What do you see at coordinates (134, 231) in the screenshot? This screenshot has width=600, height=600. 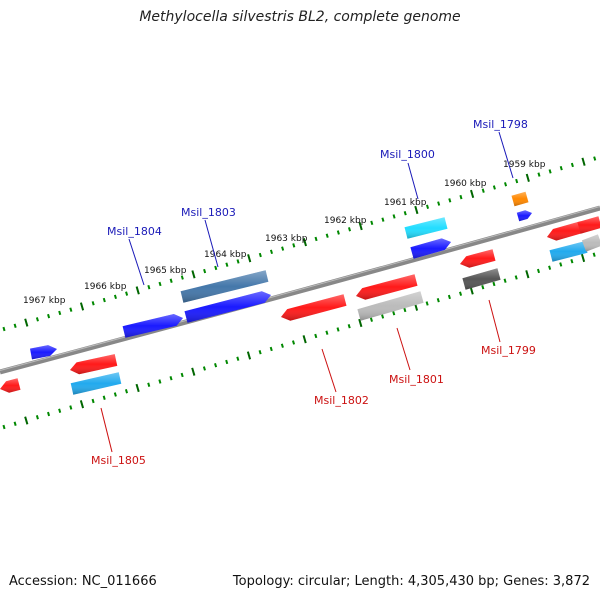 I see `gene-label: Msil_1804` at bounding box center [134, 231].